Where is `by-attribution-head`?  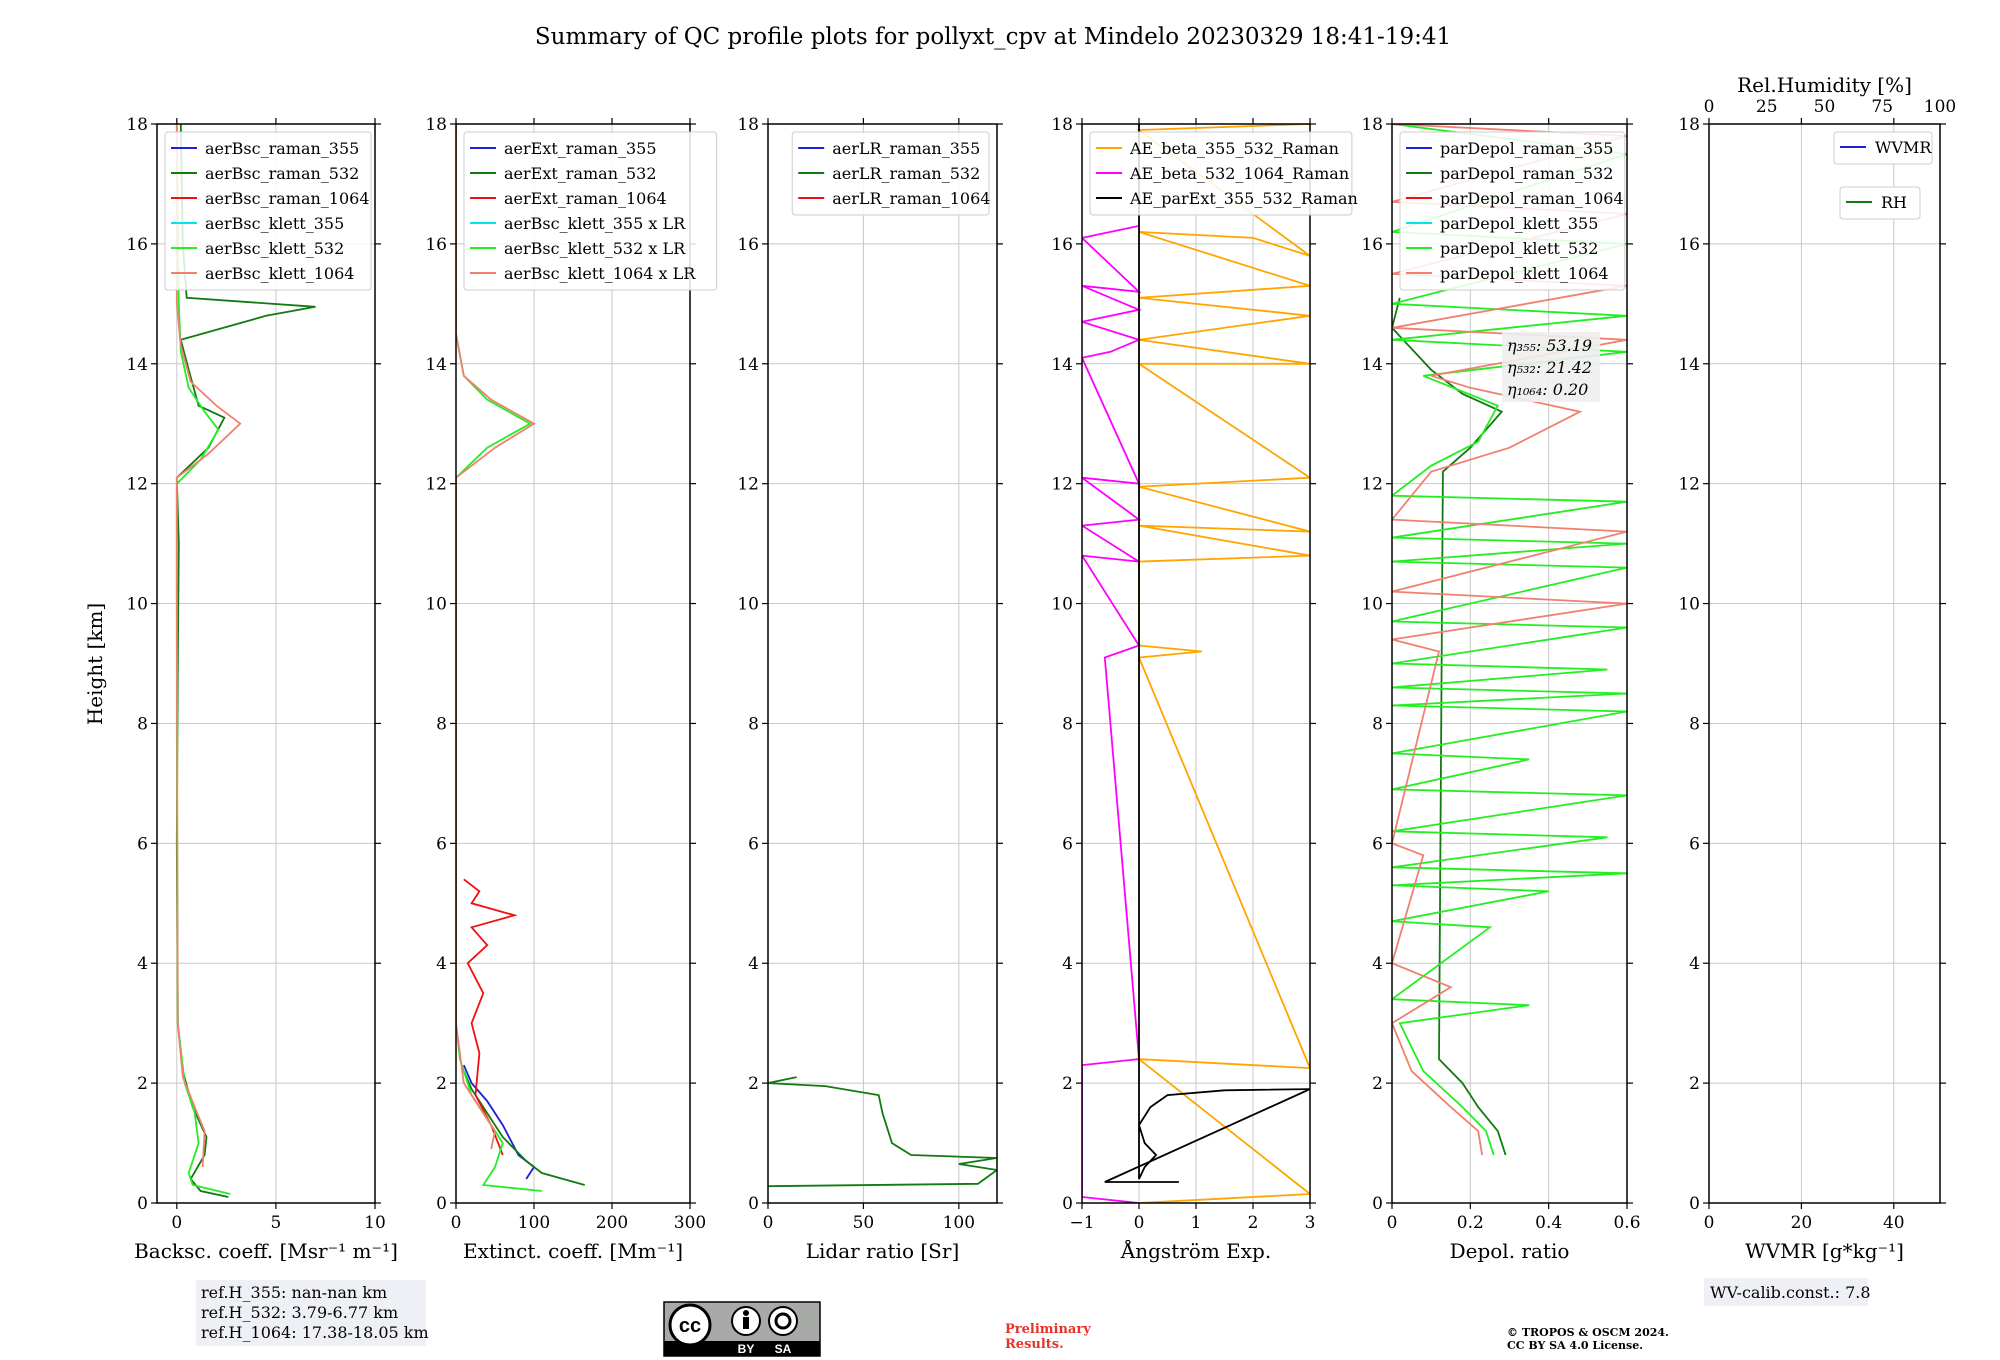
by-attribution-head is located at coordinates (746, 1313).